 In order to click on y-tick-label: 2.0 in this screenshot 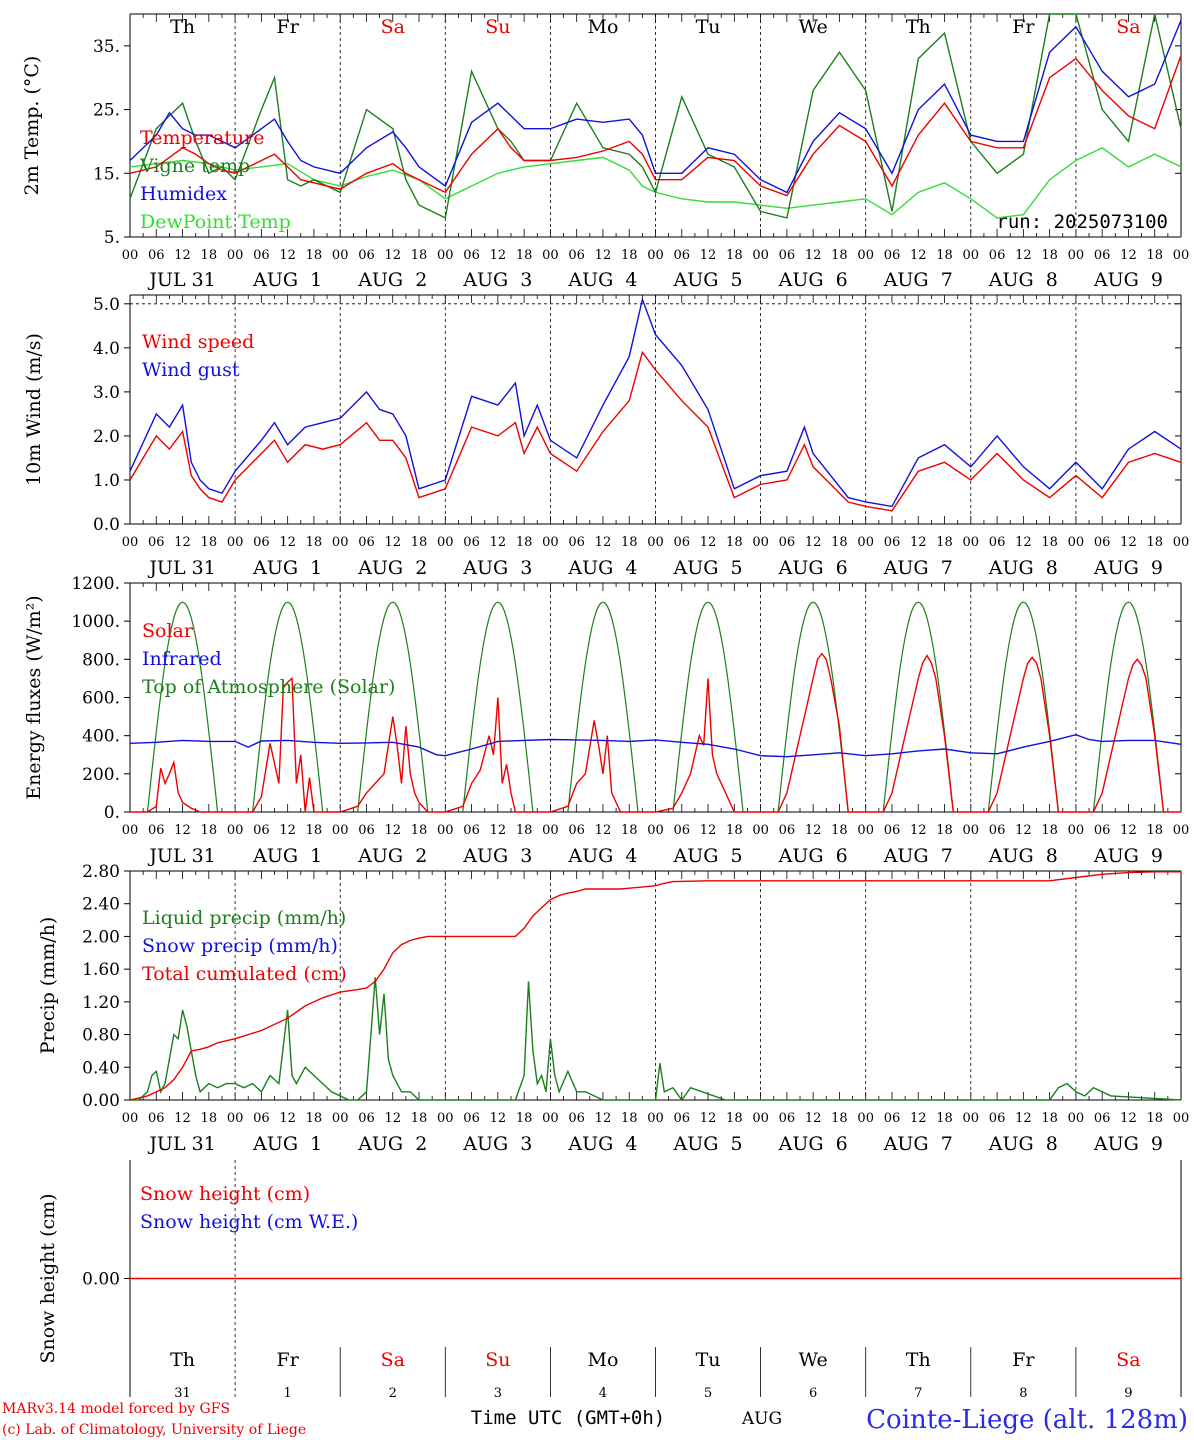, I will do `click(106, 437)`.